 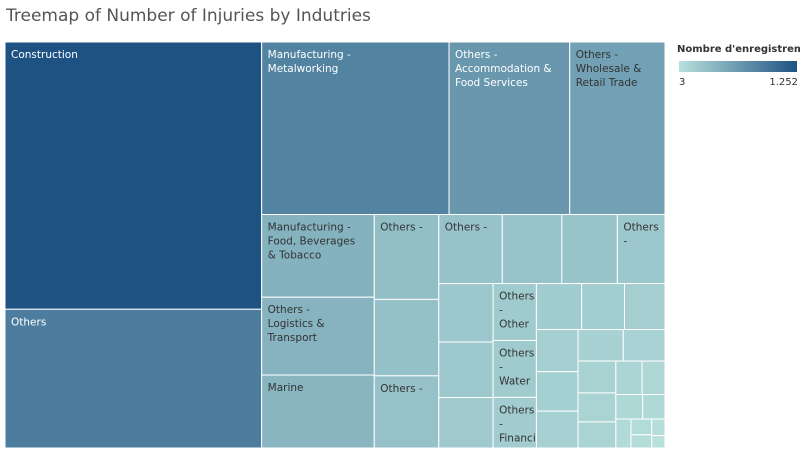 What do you see at coordinates (516, 311) in the screenshot?
I see `treemap-tile-label: Others -Other` at bounding box center [516, 311].